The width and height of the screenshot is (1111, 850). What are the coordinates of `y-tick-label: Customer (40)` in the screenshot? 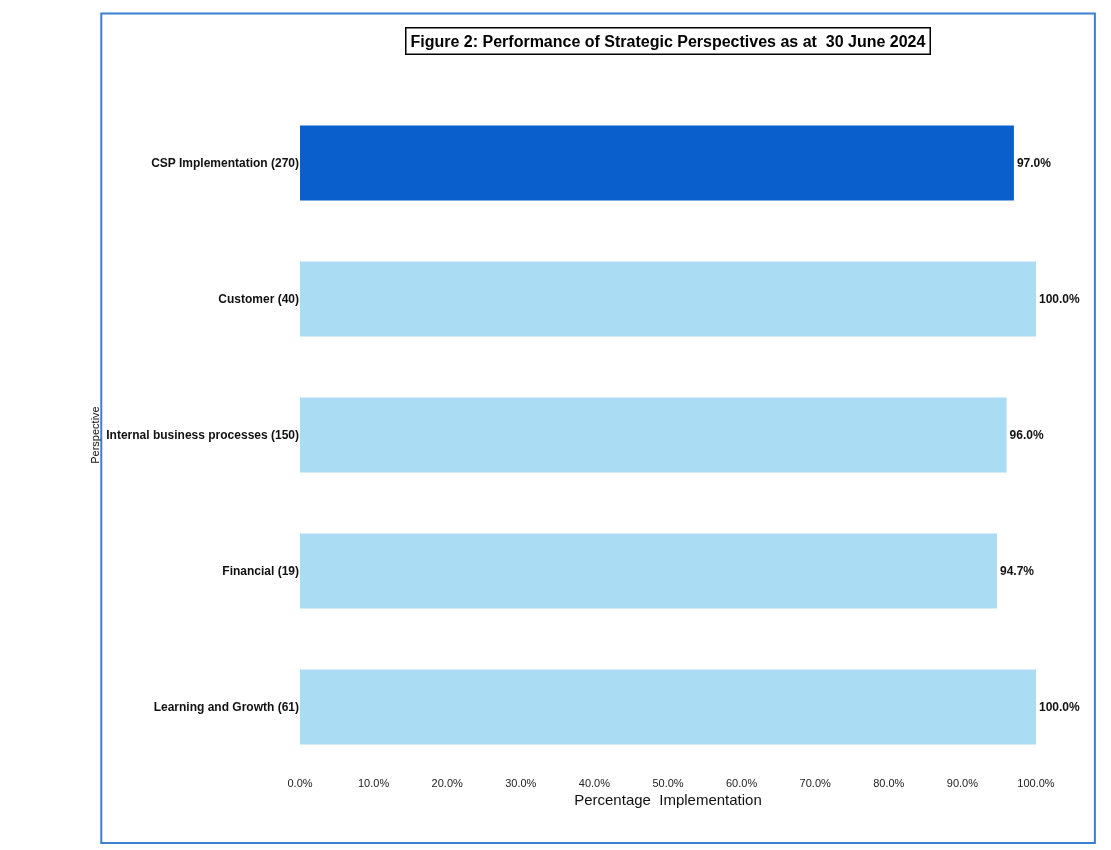 It's located at (258, 299).